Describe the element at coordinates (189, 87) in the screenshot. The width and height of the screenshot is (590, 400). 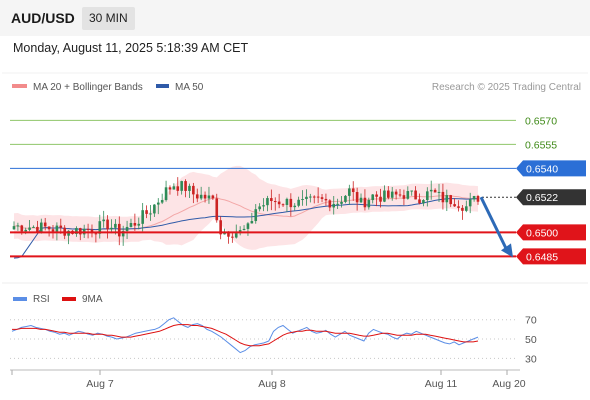
I see `ma50-legend-label: MA 50` at that location.